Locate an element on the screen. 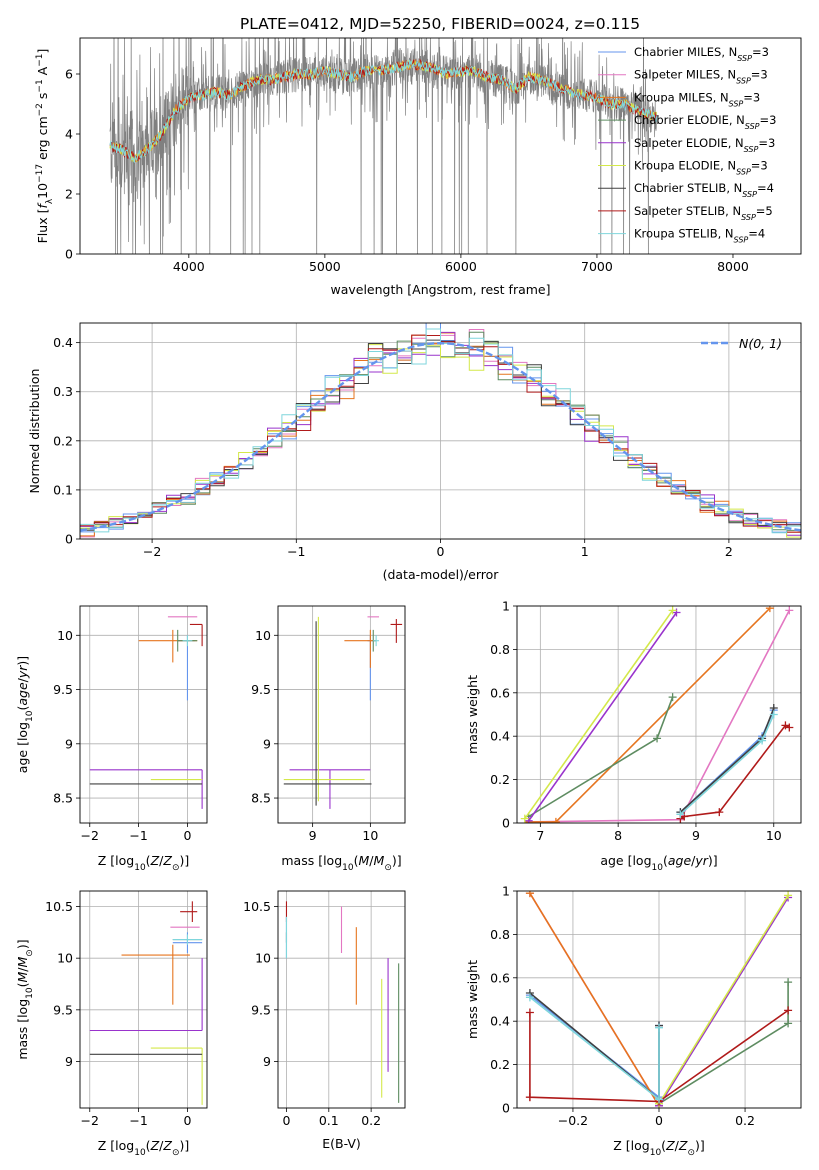 The height and width of the screenshot is (1170, 819). axes-frame is located at coordinates (659, 999).